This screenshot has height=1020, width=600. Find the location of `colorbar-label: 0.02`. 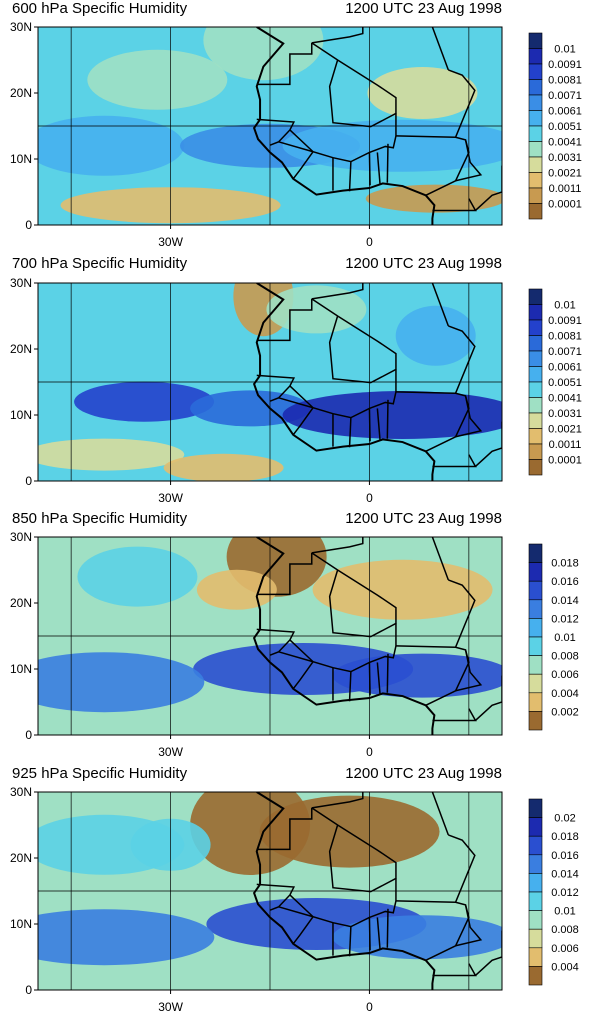

colorbar-label: 0.02 is located at coordinates (564, 819).